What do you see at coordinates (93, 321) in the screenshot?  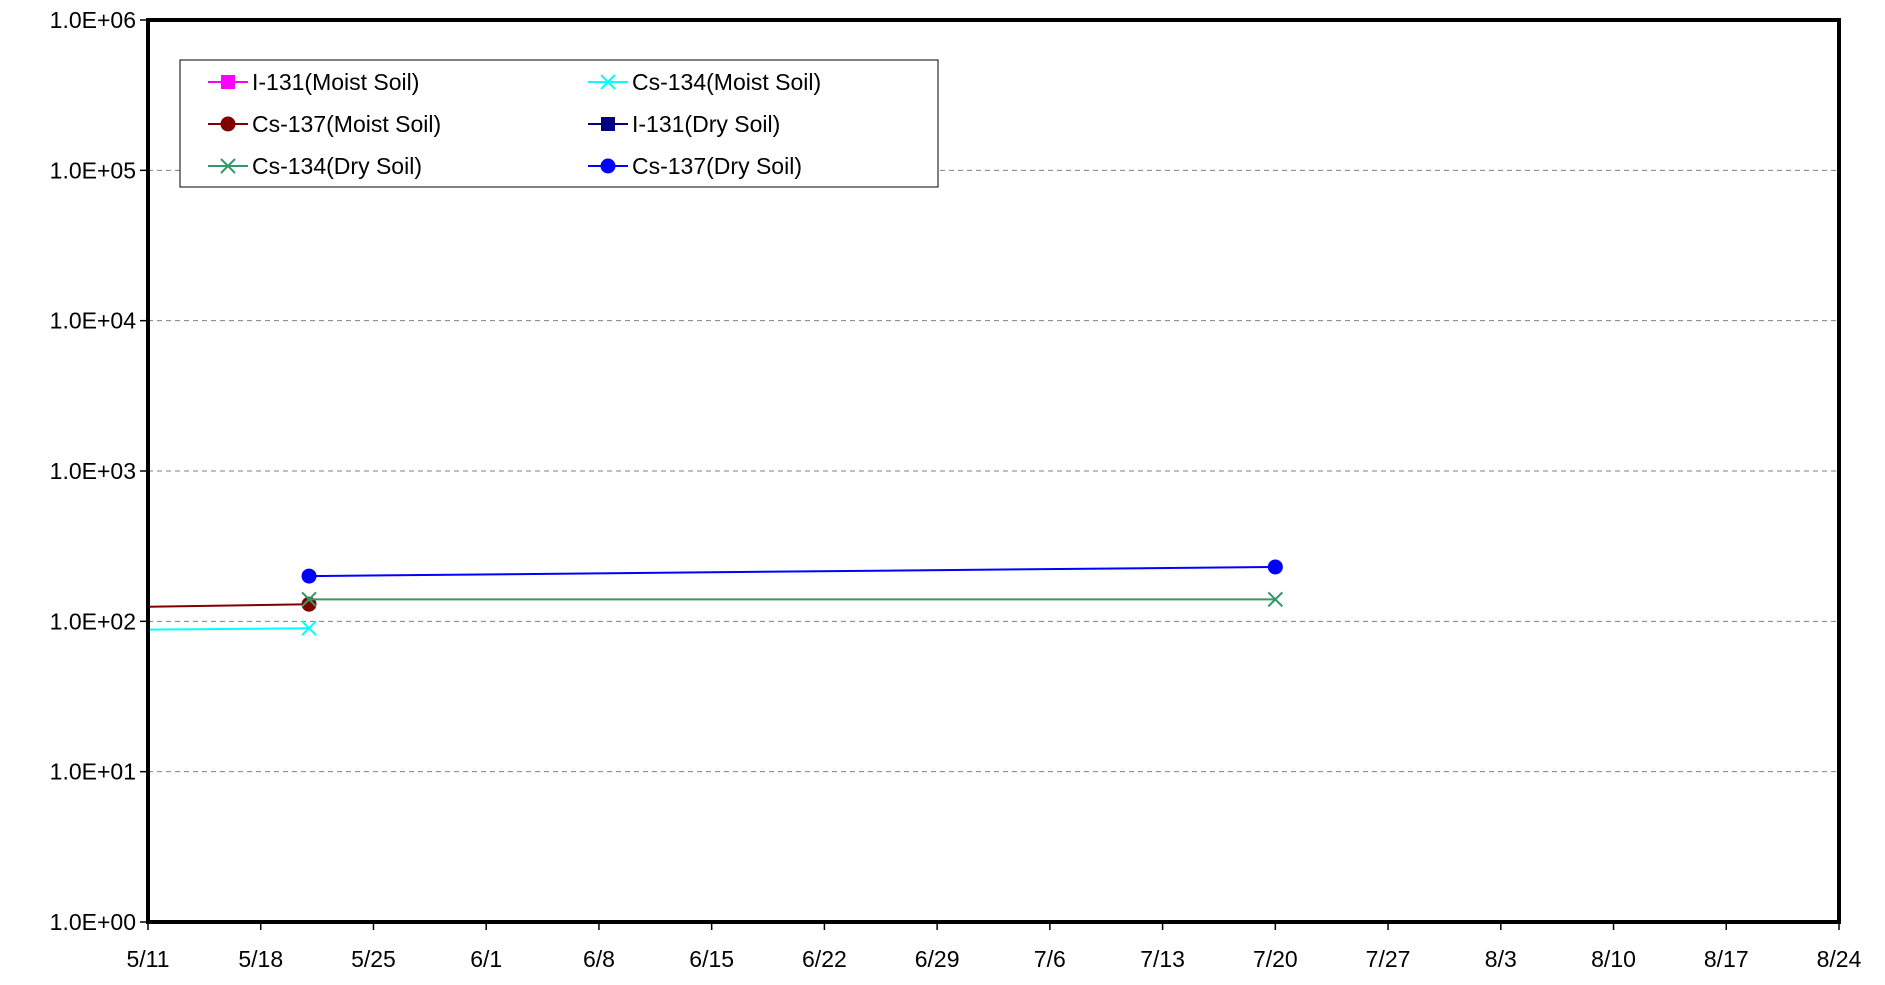 I see `y-tick-label: 1.0E+04` at bounding box center [93, 321].